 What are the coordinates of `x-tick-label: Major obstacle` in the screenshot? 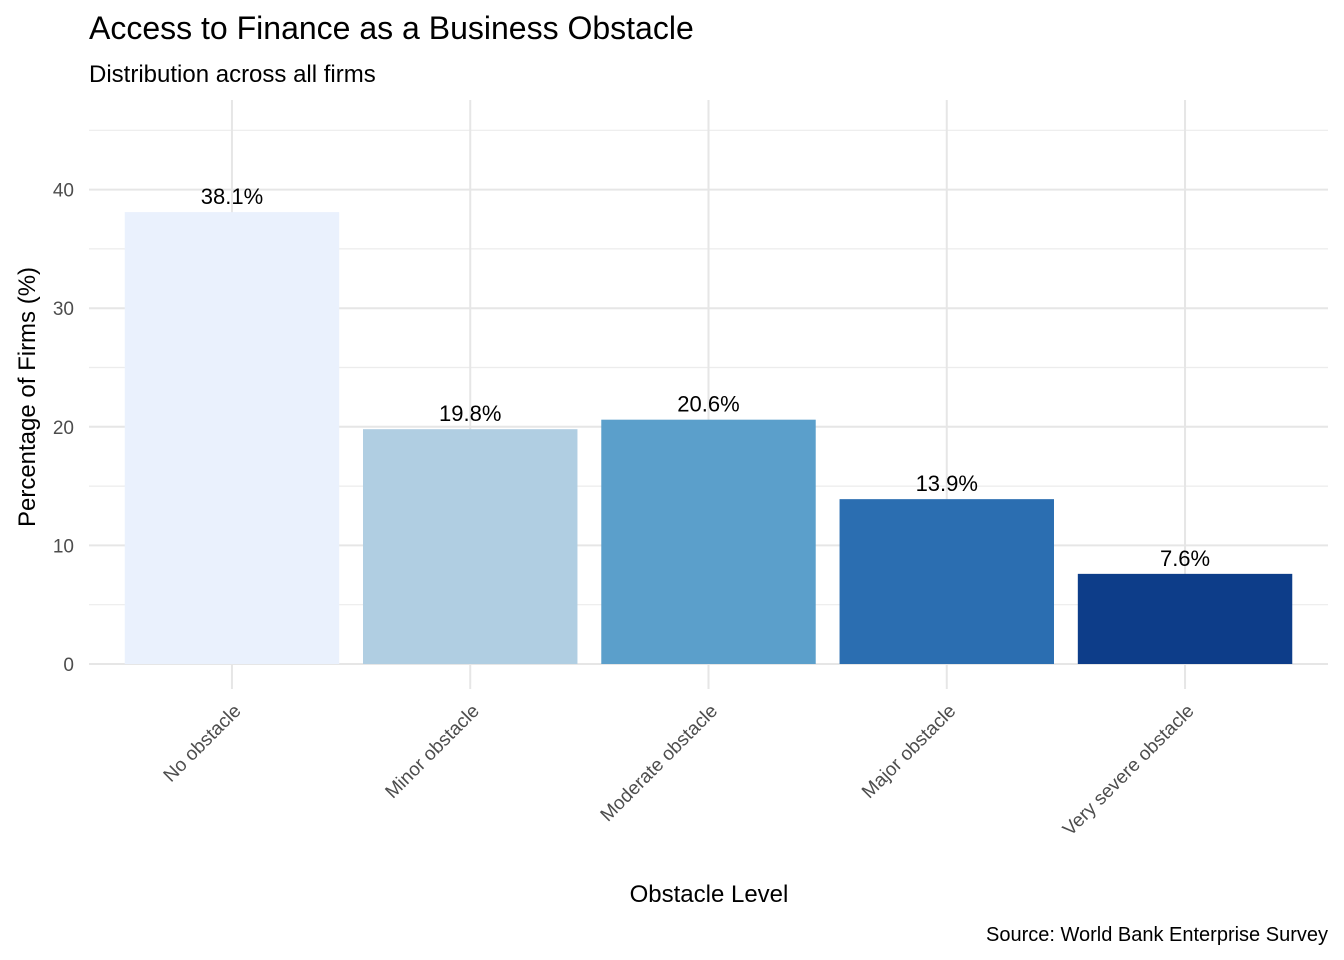 It's located at (909, 752).